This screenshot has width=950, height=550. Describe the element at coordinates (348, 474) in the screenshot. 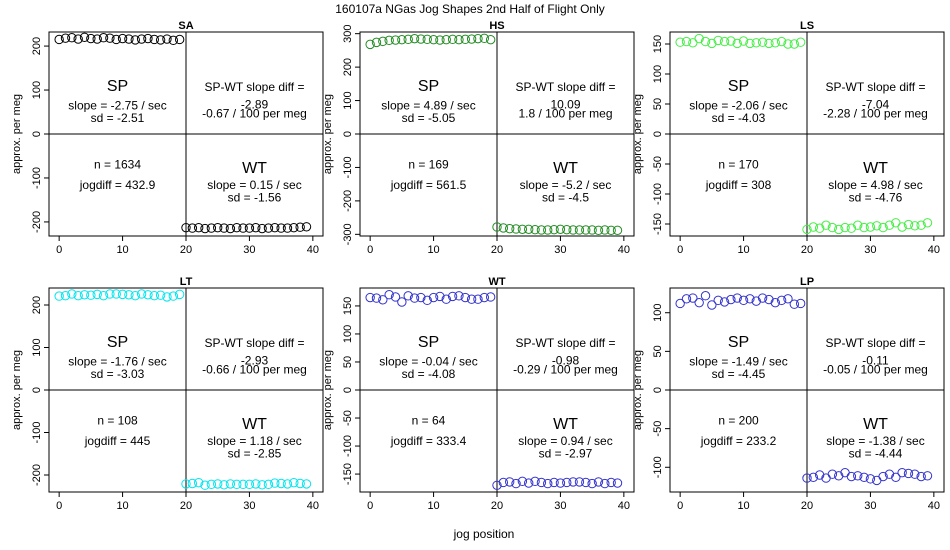

I see `y-tick-label: -150` at that location.